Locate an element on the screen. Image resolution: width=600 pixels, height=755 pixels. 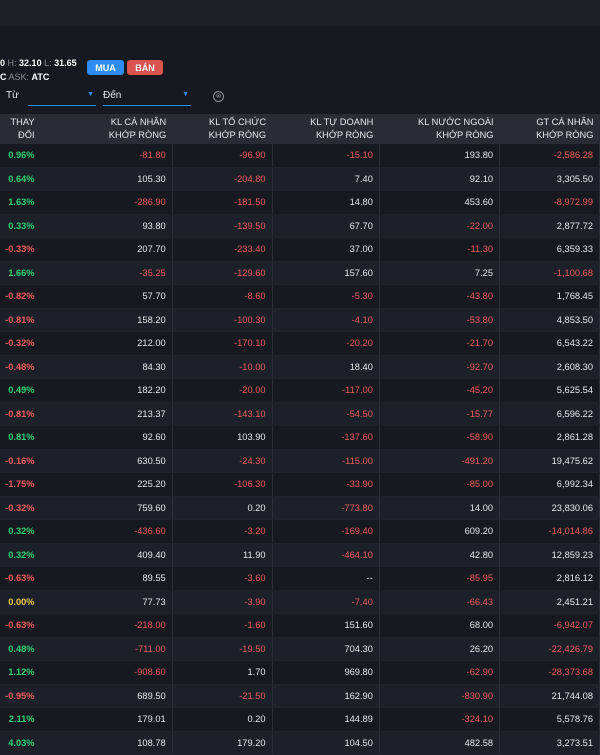
table-row: -0.48% 84.30 -10.00 18.40 -92.70 2,608.30 is located at coordinates (300, 367).